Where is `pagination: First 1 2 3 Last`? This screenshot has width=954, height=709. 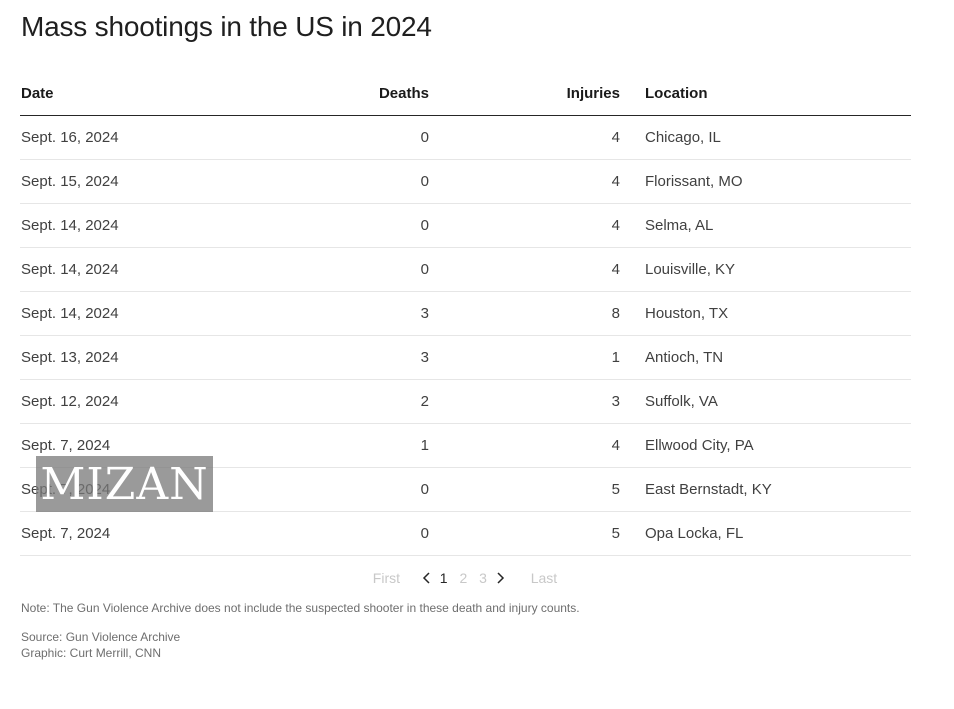 pagination: First 1 2 3 Last is located at coordinates (465, 577).